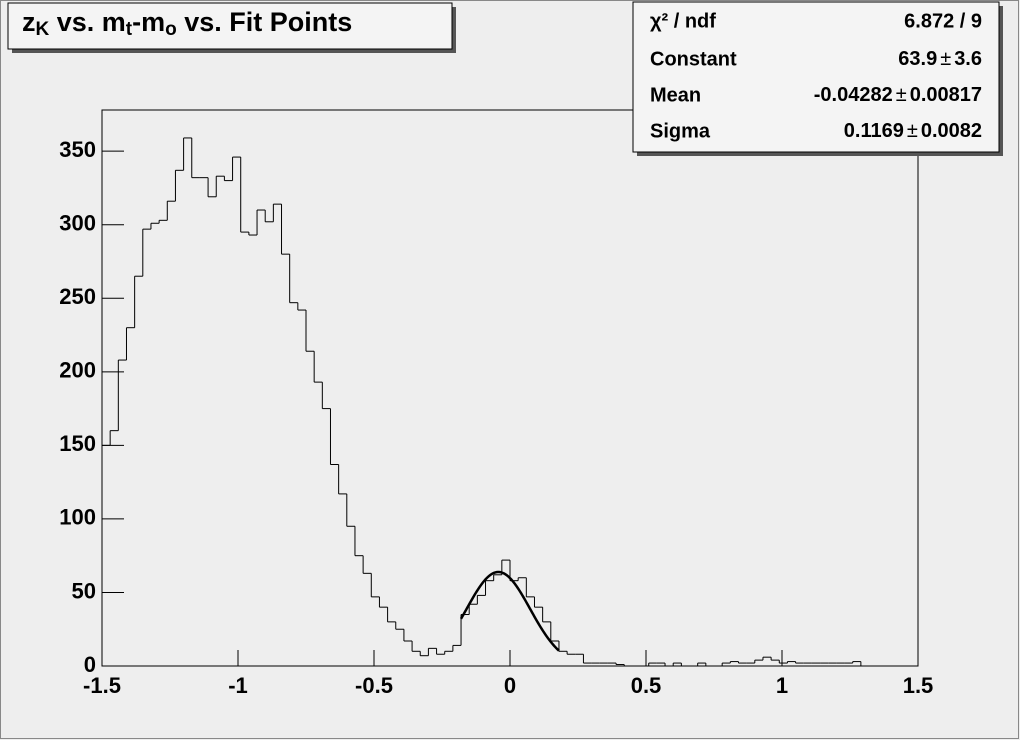  What do you see at coordinates (693, 59) in the screenshot?
I see `stats-label: Constant` at bounding box center [693, 59].